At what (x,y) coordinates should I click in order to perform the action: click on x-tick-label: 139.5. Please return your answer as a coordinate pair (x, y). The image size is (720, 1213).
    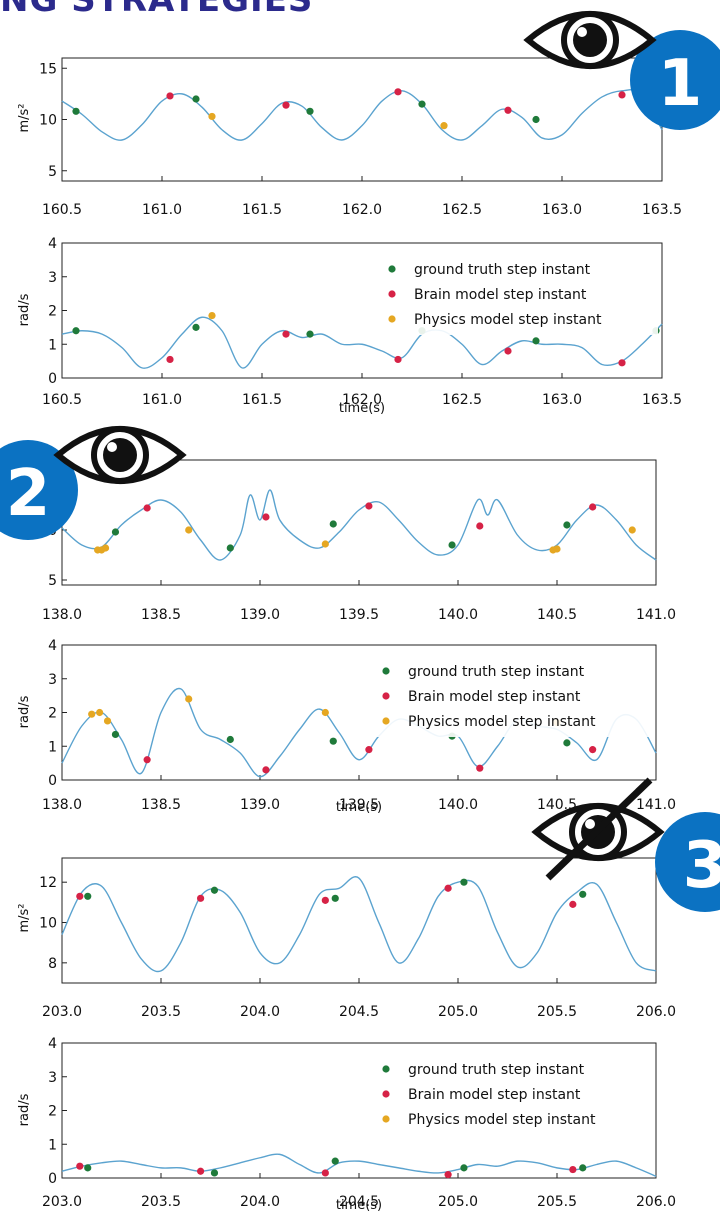
    Looking at the image, I should click on (359, 805).